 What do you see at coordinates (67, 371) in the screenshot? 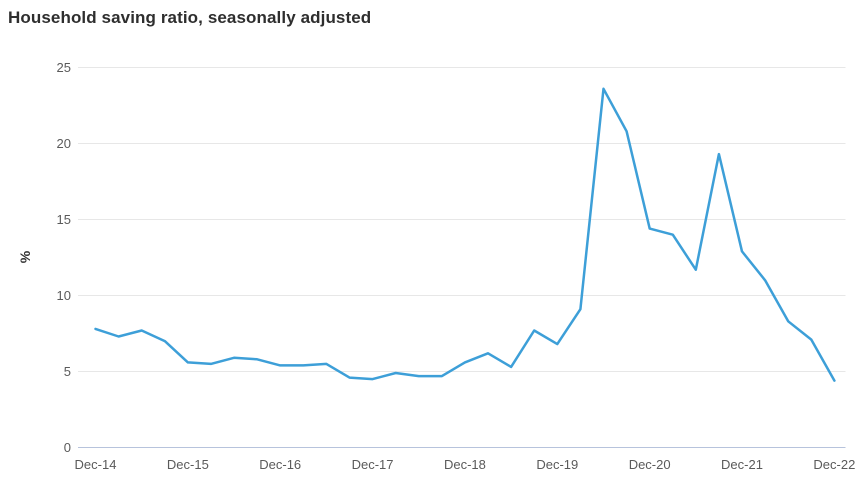
I see `y-axis-tick-label: 5` at bounding box center [67, 371].